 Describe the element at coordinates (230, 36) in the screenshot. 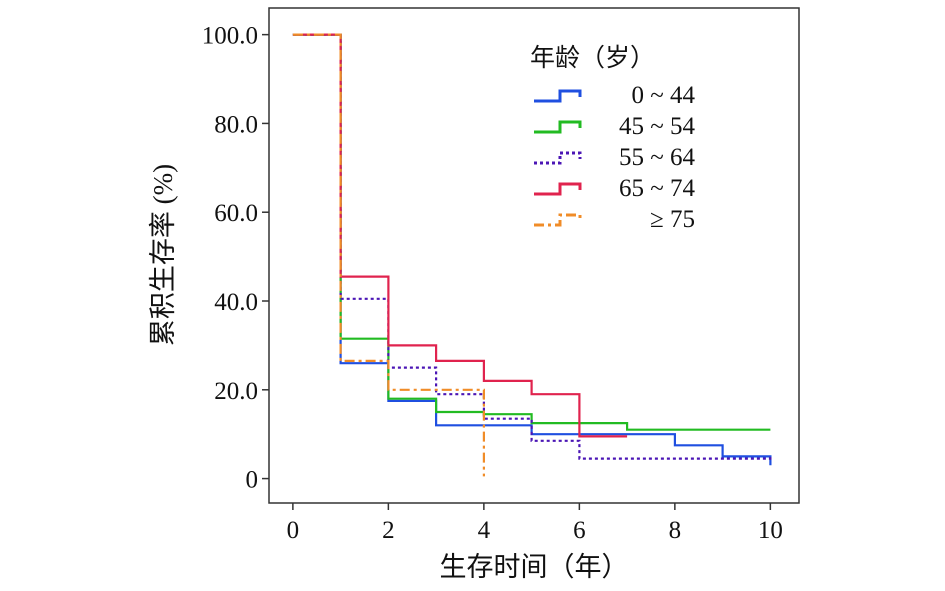

I see `y-tick-label: 100.0` at that location.